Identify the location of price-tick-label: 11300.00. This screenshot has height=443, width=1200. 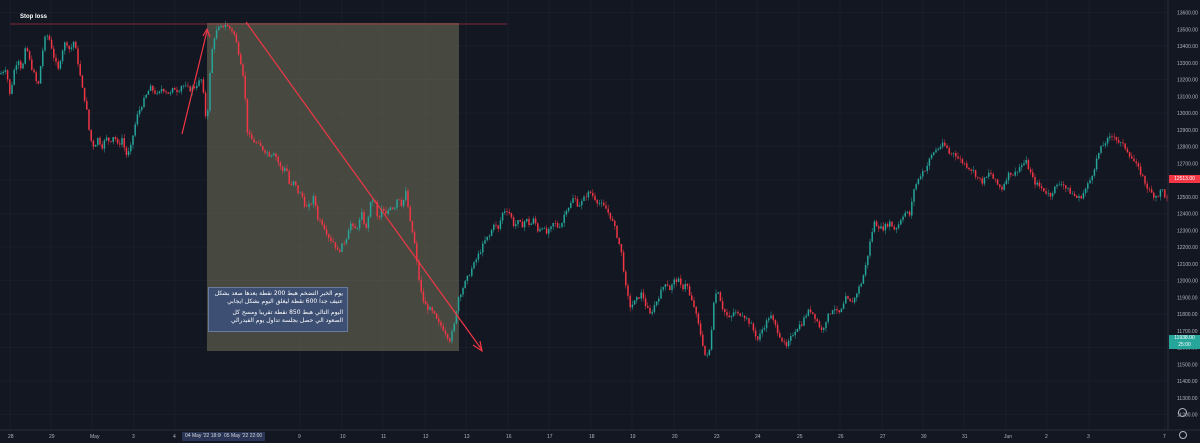
(1187, 399).